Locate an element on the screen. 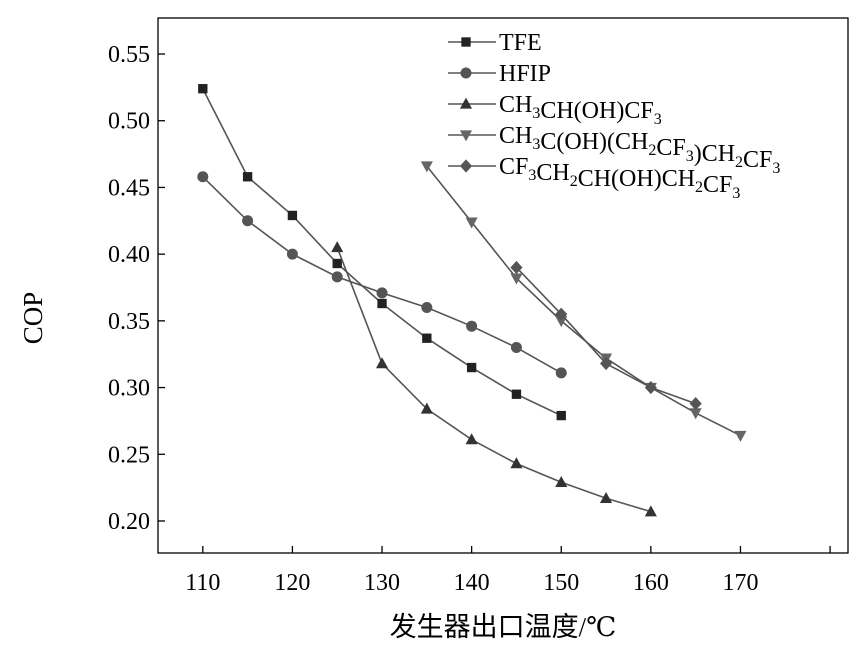  legend-label: CH3C(OH)(CH2CF3)CH2CF3 is located at coordinates (639, 150).